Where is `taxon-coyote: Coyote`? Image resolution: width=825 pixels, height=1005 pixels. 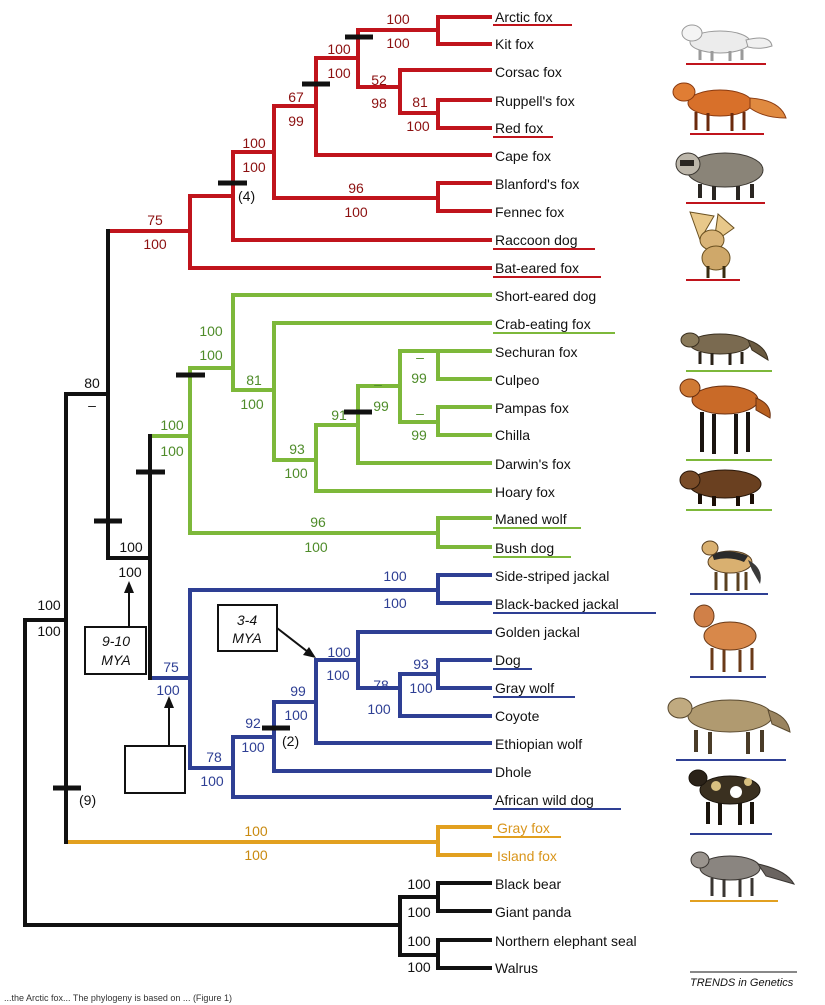
taxon-coyote: Coyote is located at coordinates (517, 716).